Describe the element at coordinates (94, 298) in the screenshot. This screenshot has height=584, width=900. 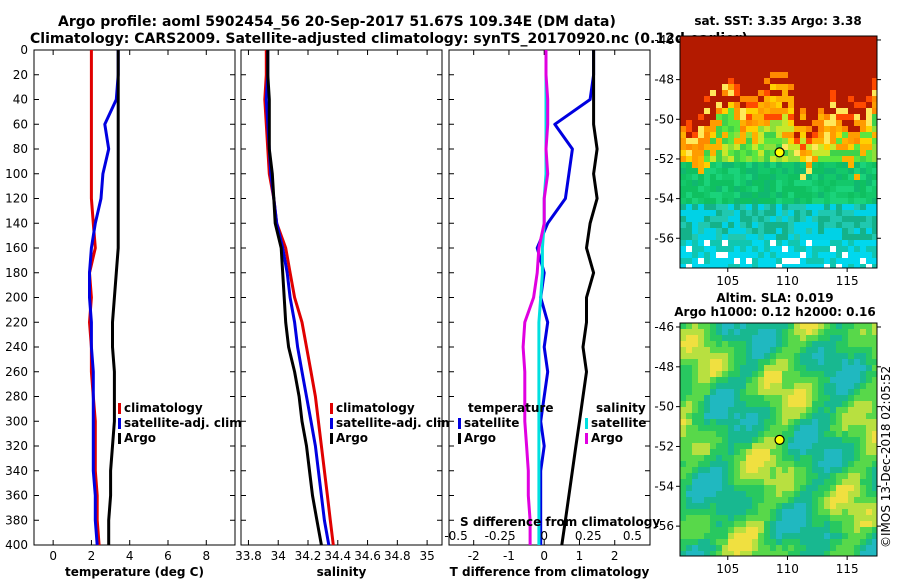
I see `series-line-climatology` at that location.